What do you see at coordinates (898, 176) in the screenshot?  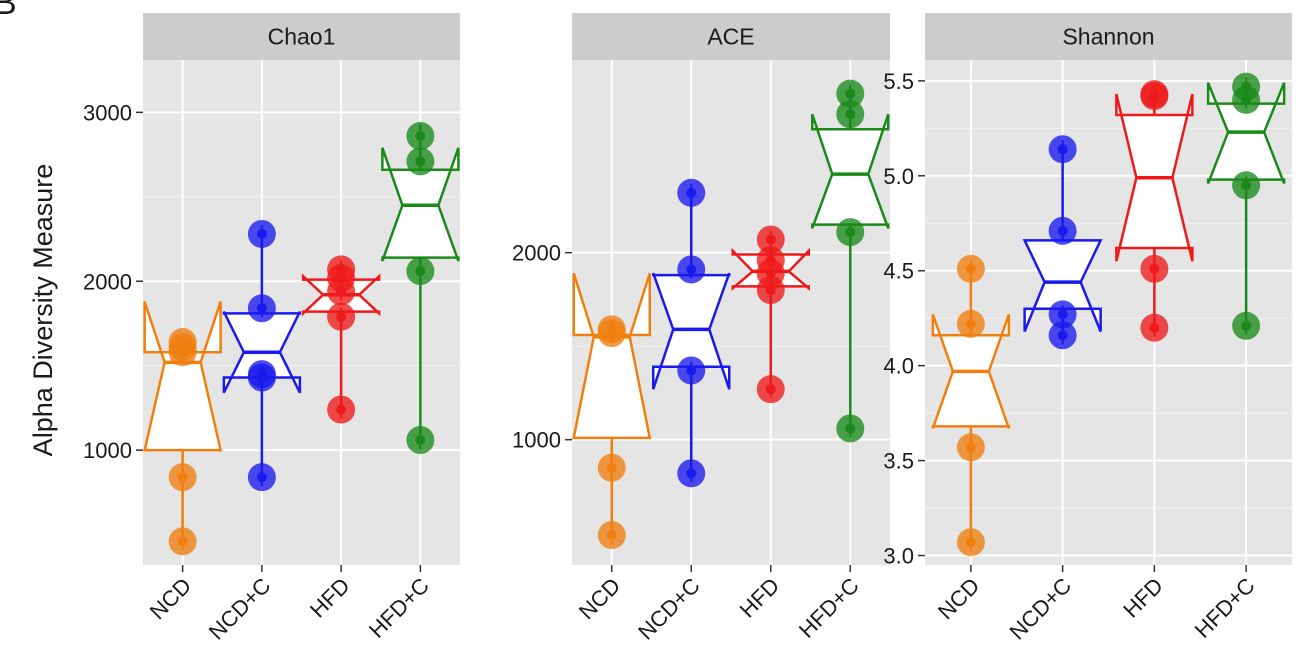 I see `y-tick-label: 5.0` at bounding box center [898, 176].